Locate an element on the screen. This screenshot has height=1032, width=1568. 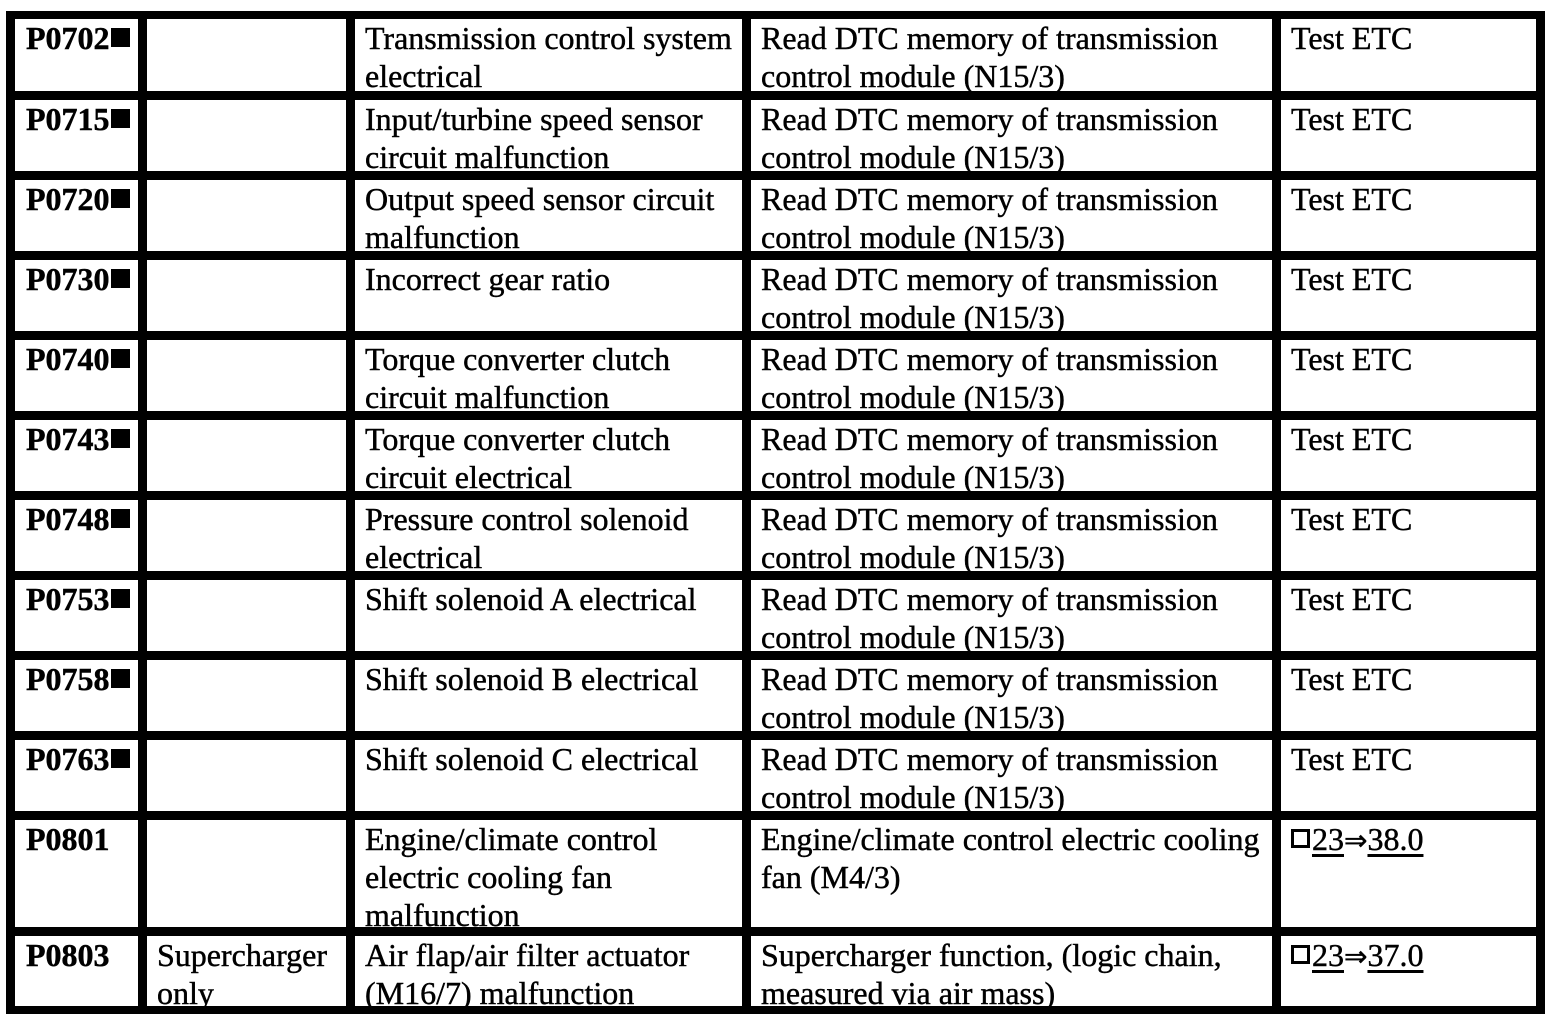
dtc-code-cell: P0743 is located at coordinates (76, 455).